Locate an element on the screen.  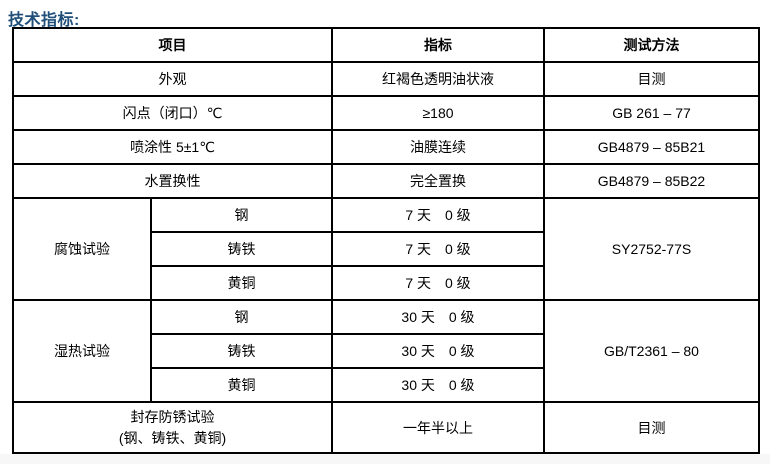
table-row-sprayability: 喷涂性 5±1℃ 油膜连续 GB4879 – 85B21 is located at coordinates (386, 147).